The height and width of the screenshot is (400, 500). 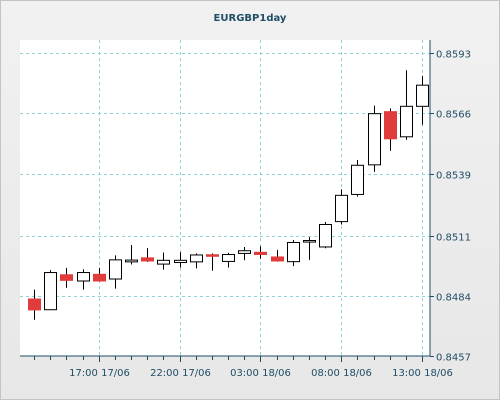 What do you see at coordinates (453, 55) in the screenshot?
I see `y-tick-label: 0.8593` at bounding box center [453, 55].